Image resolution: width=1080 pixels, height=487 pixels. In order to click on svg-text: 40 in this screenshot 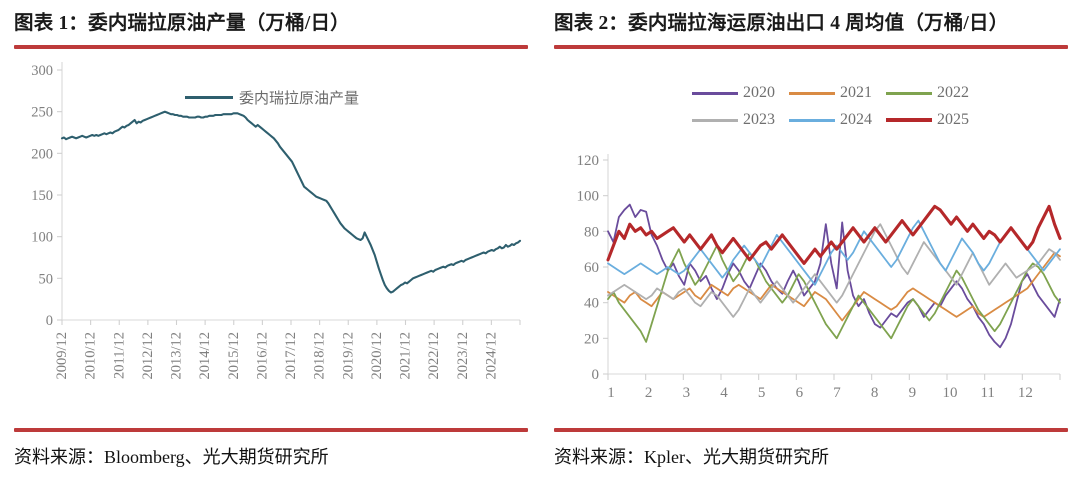, I will do `click(591, 304)`.